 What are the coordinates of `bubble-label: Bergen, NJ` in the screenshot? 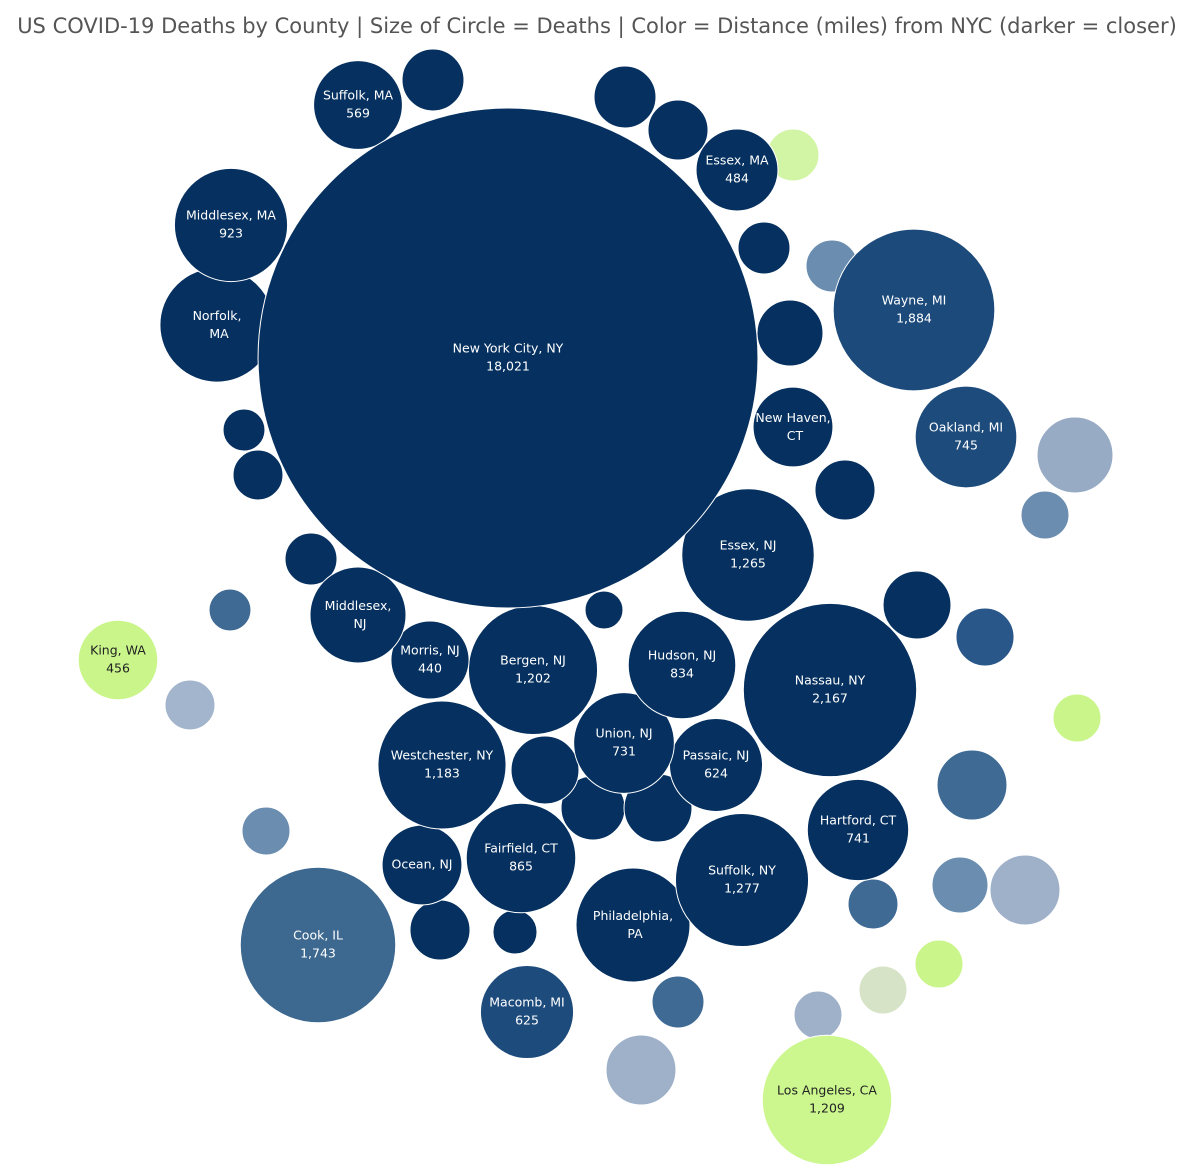 It's located at (533, 660).